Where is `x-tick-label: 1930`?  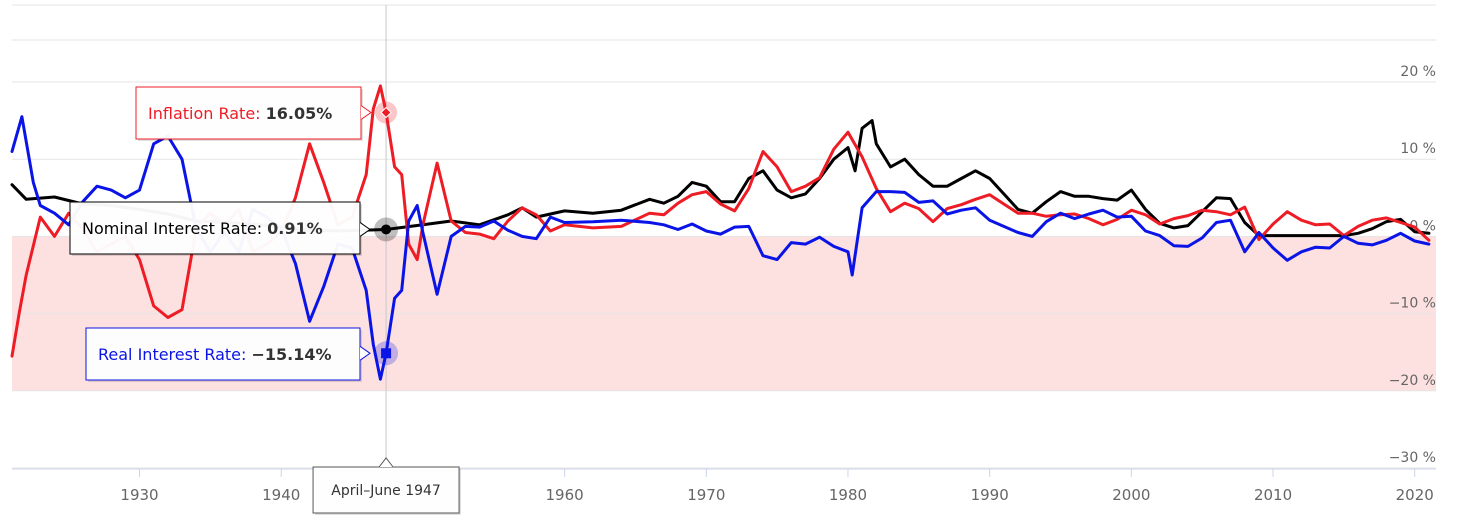 x-tick-label: 1930 is located at coordinates (139, 495).